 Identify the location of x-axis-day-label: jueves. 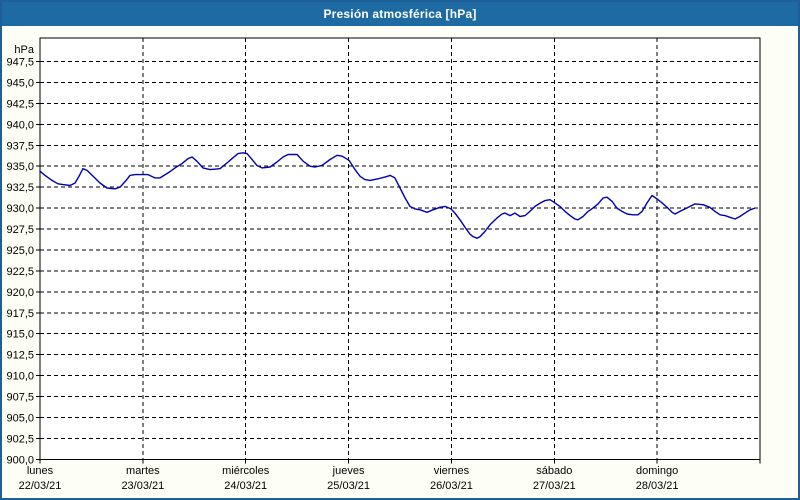
(348, 471).